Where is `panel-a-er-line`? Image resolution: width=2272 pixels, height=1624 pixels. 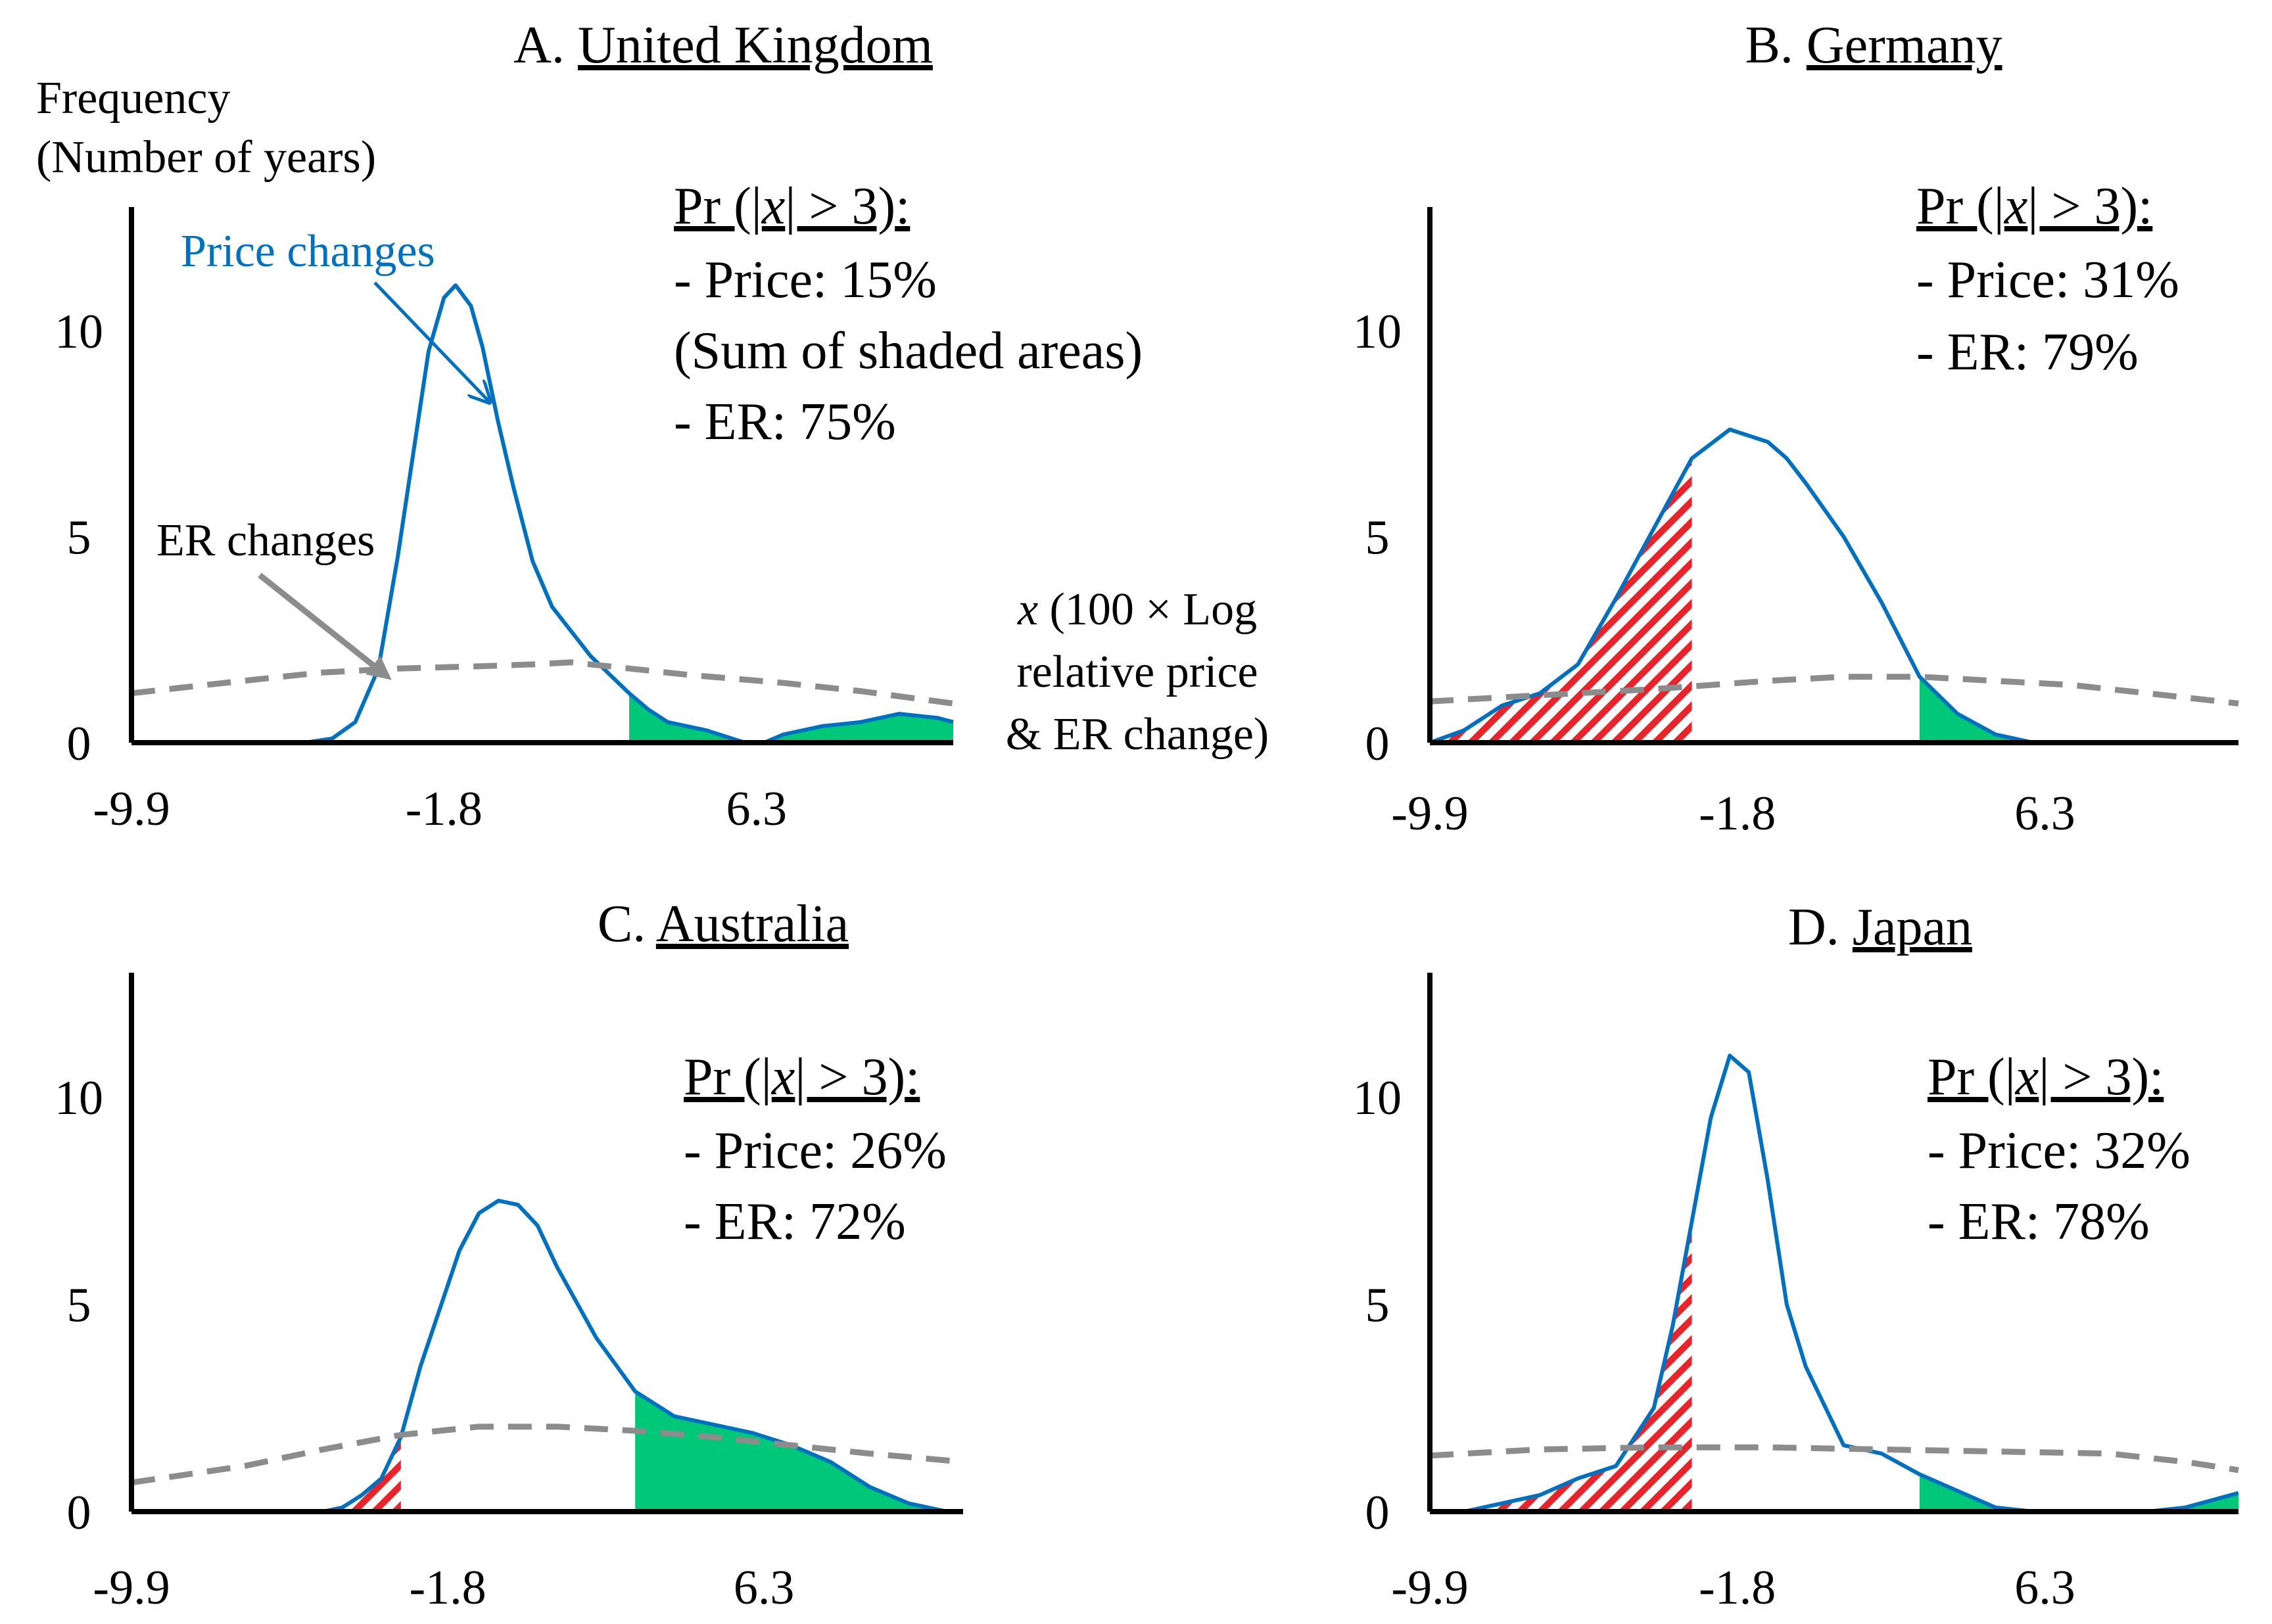 panel-a-er-line is located at coordinates (542, 683).